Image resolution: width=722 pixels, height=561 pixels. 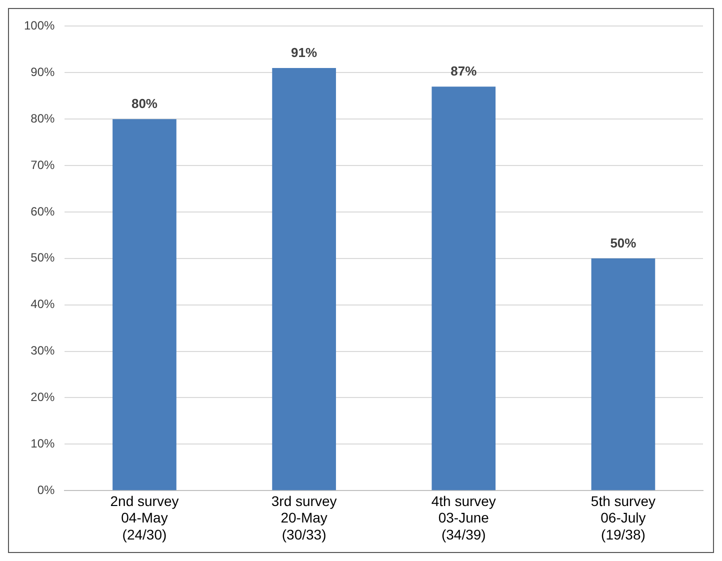 I want to click on data-label: 80%, so click(x=144, y=104).